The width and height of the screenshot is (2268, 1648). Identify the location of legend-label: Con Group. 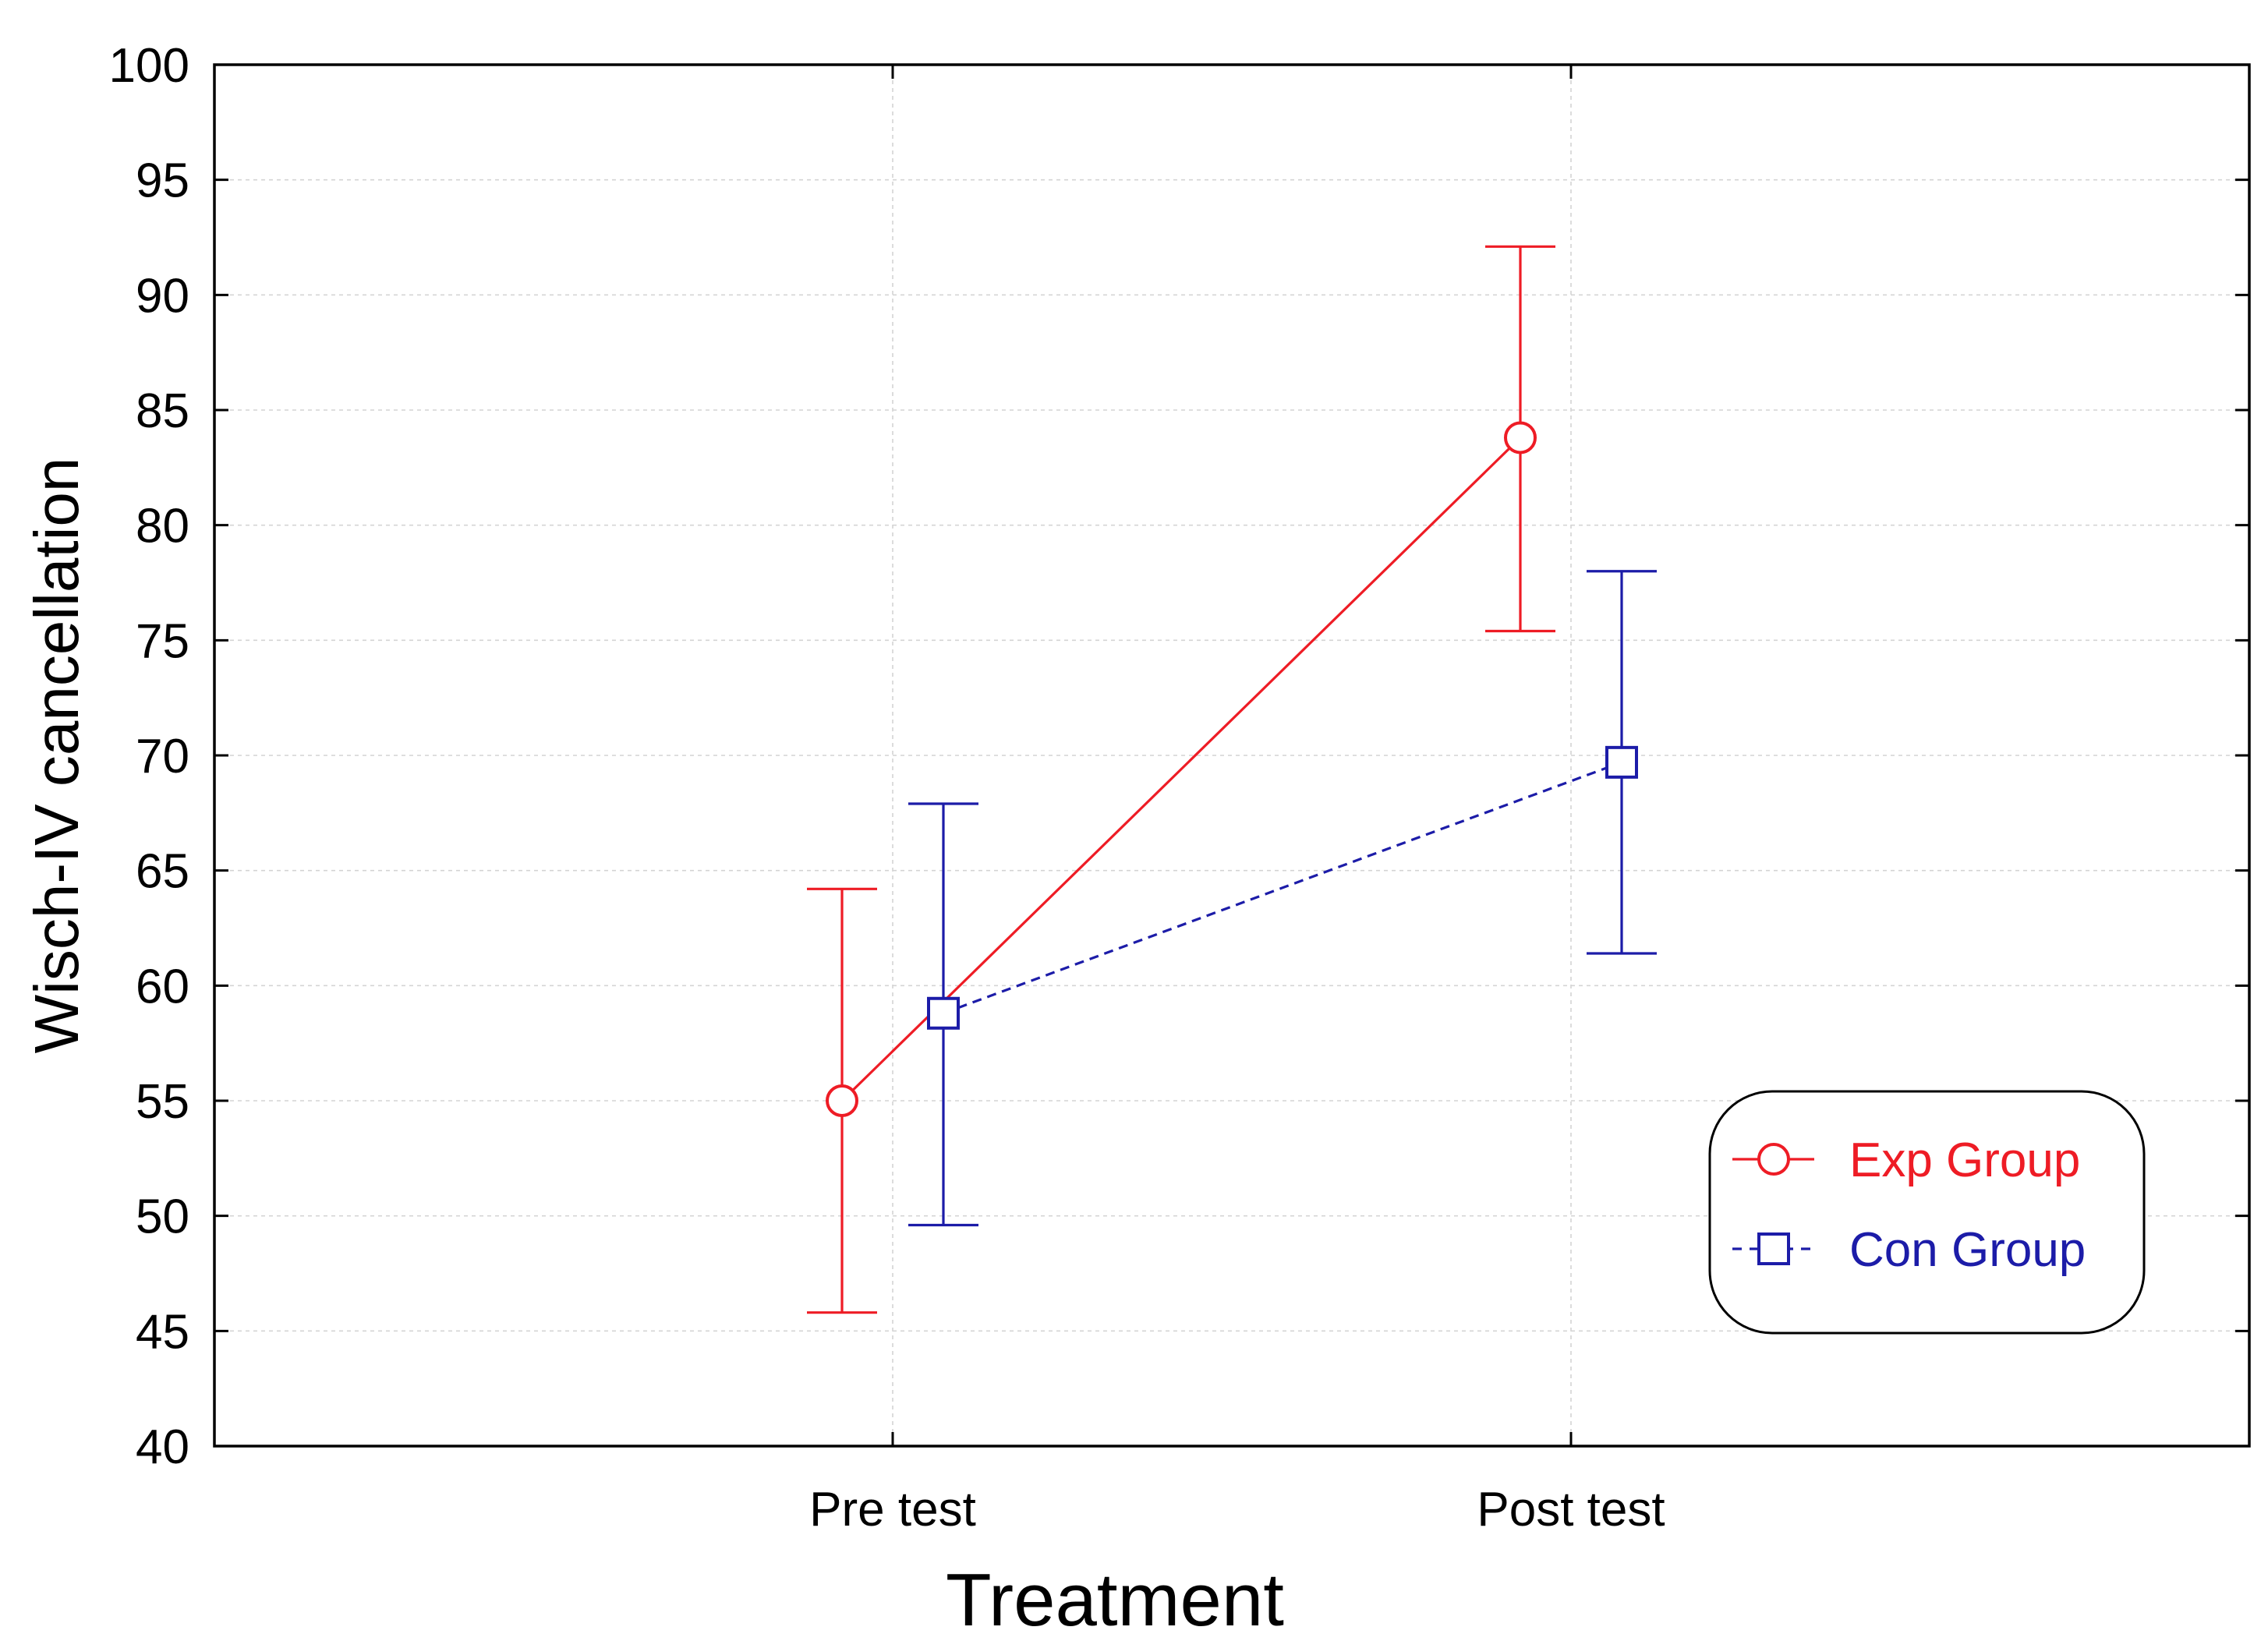
(1967, 1250).